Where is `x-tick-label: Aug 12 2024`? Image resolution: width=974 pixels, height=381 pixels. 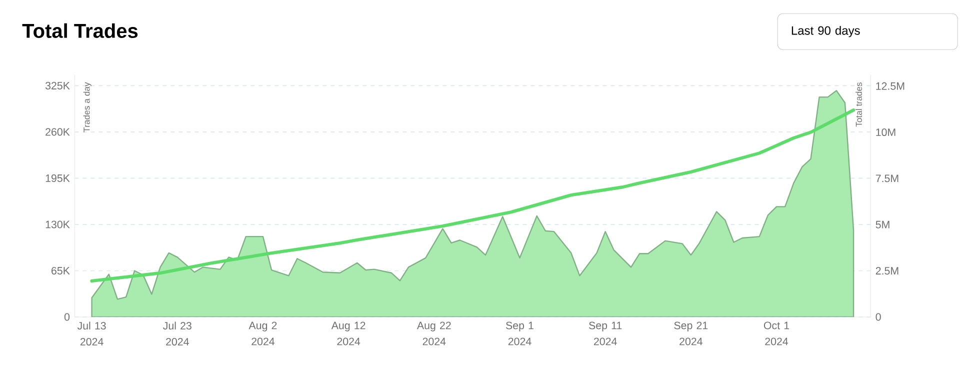 x-tick-label: Aug 12 2024 is located at coordinates (348, 334).